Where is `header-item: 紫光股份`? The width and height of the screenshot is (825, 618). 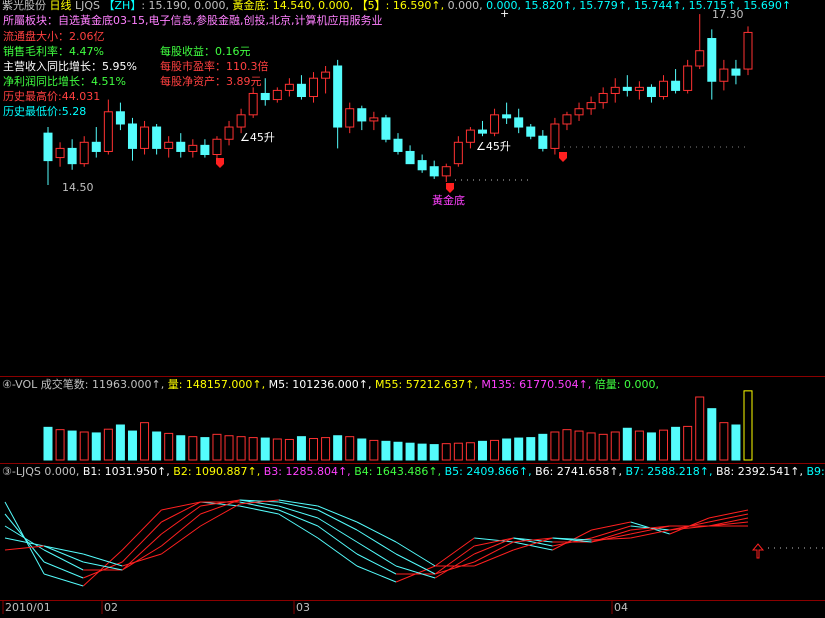
header-item: 紫光股份 is located at coordinates (24, 6).